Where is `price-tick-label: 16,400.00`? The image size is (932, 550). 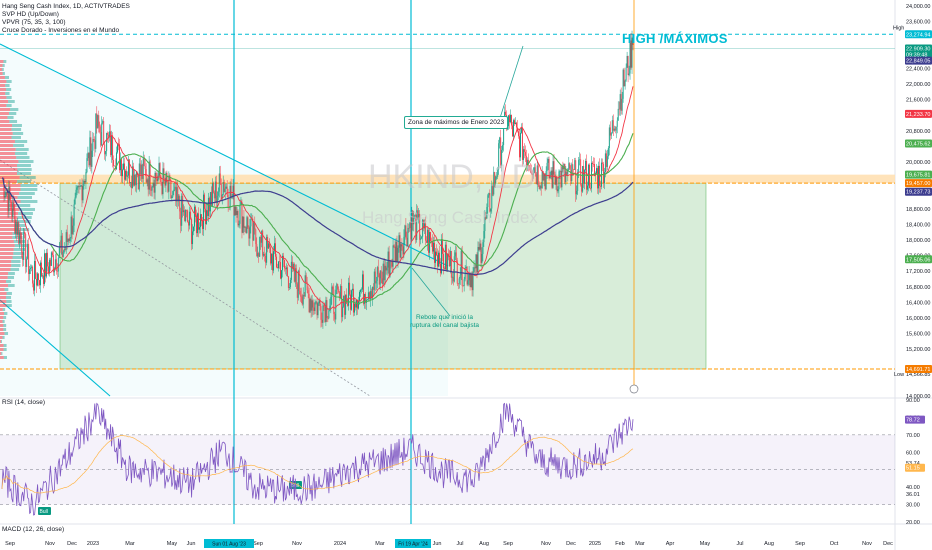
price-tick-label: 16,400.00 is located at coordinates (918, 303).